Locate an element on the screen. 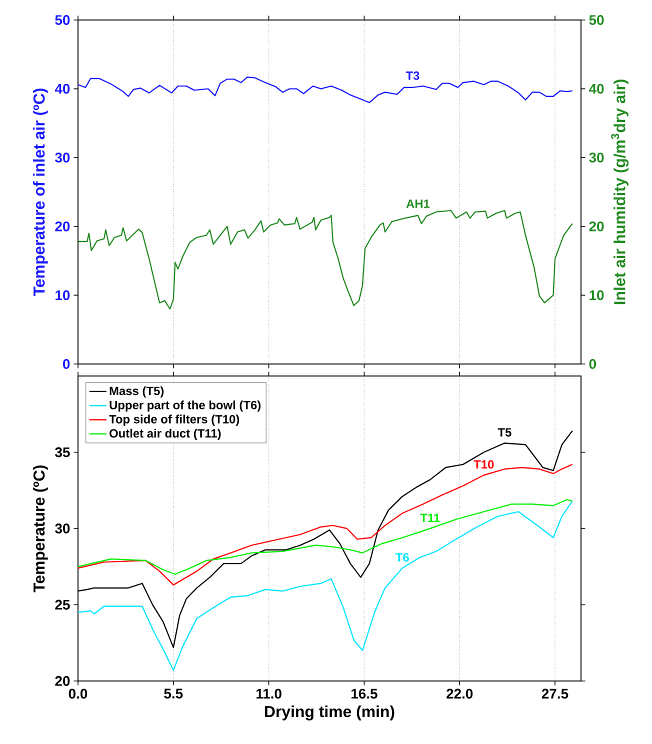 The image size is (652, 744). y-tick-label: 10 is located at coordinates (63, 295).